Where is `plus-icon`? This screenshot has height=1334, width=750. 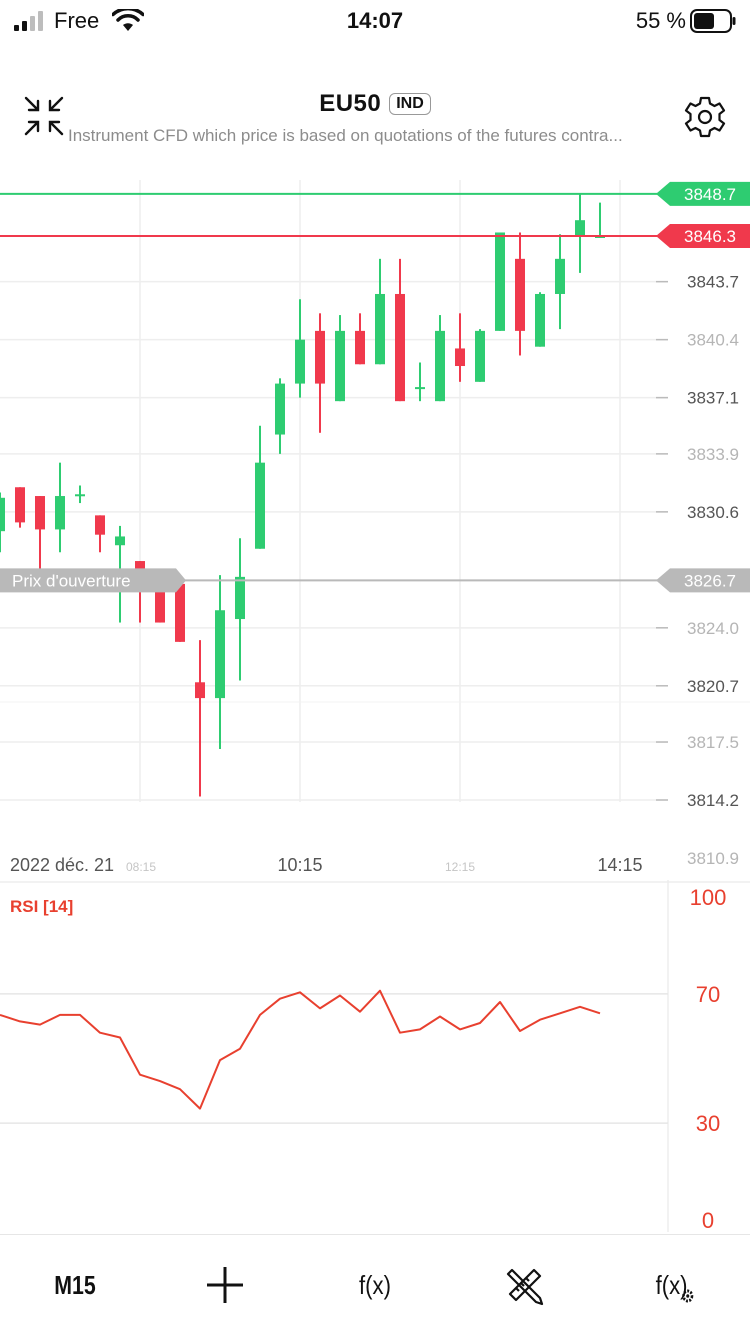 plus-icon is located at coordinates (225, 1285).